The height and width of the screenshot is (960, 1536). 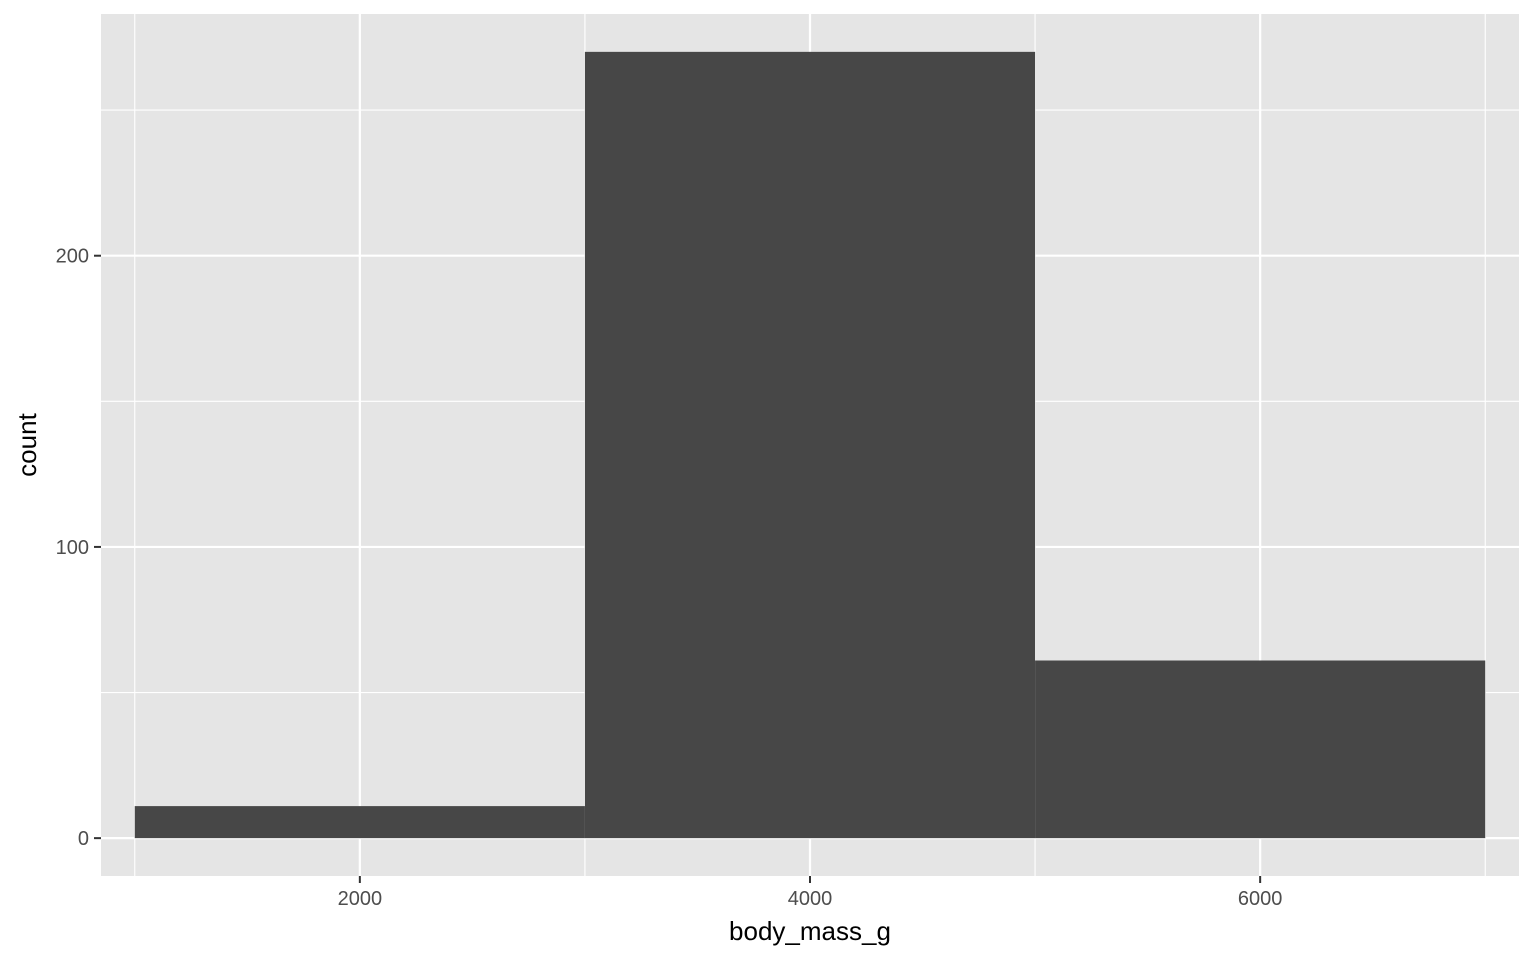 I want to click on y-tick-label: 0, so click(x=83, y=839).